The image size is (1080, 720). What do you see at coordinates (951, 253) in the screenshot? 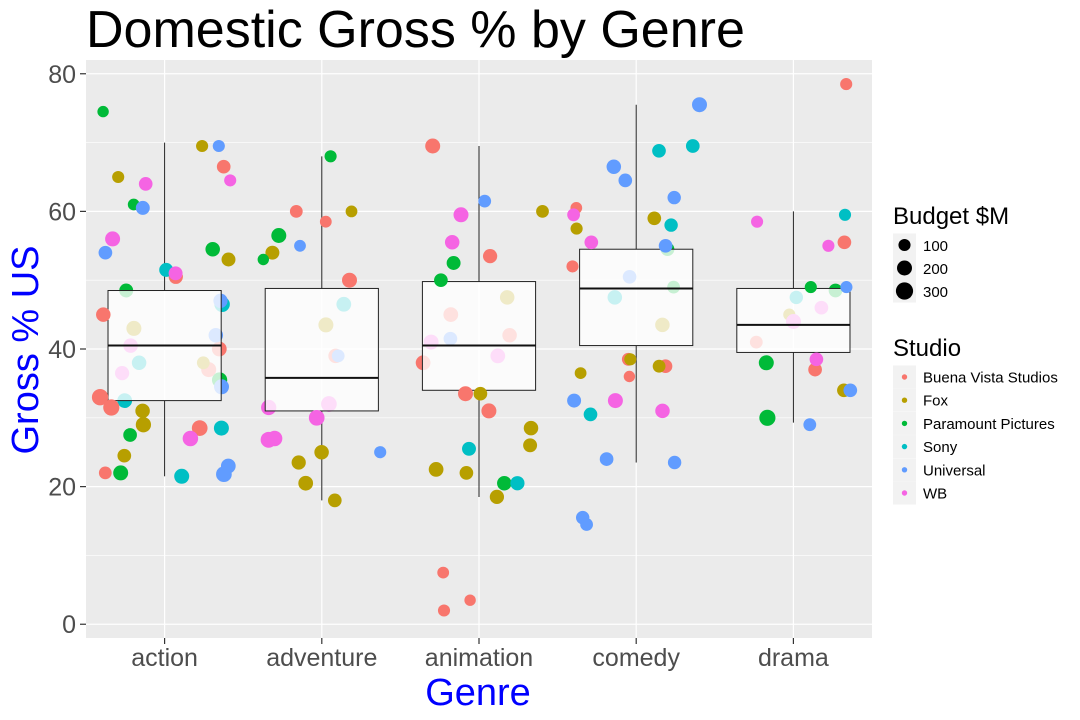
I see `legend-size: Budget $M 100 200 300` at bounding box center [951, 253].